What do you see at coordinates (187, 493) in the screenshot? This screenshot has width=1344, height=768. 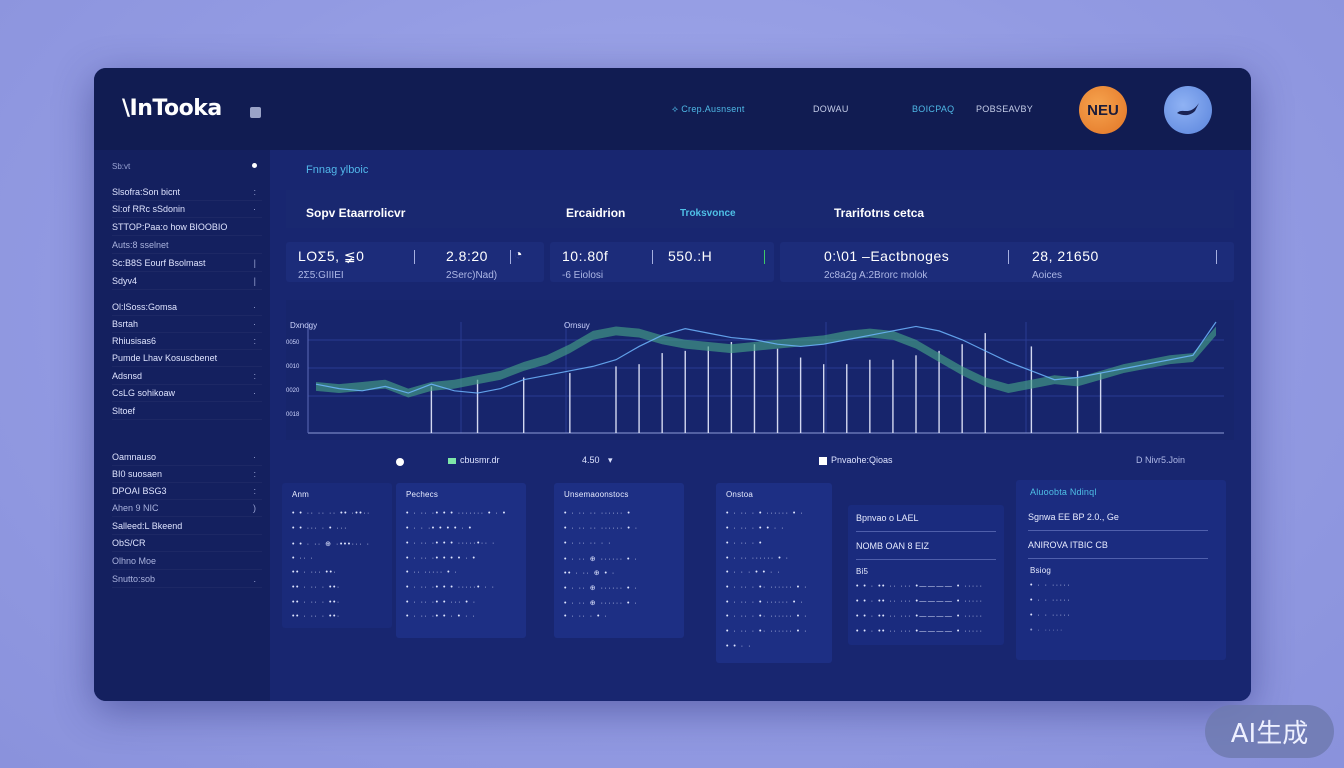 I see `sidebar-item: DPOAI BSG3:` at bounding box center [187, 493].